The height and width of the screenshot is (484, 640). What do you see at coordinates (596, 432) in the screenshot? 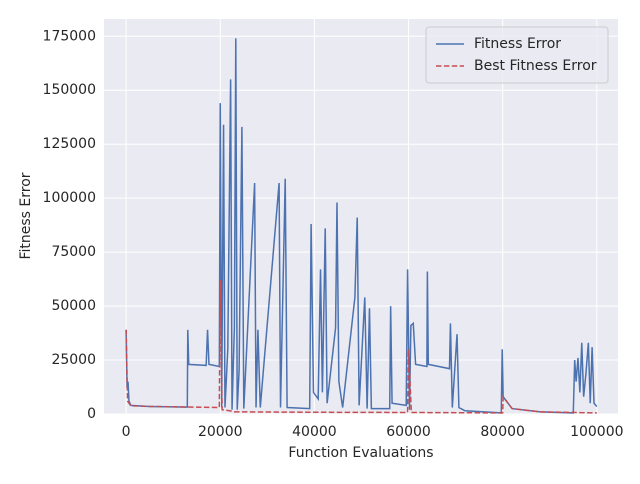
I see `x-tick-label: 100000` at bounding box center [596, 432].